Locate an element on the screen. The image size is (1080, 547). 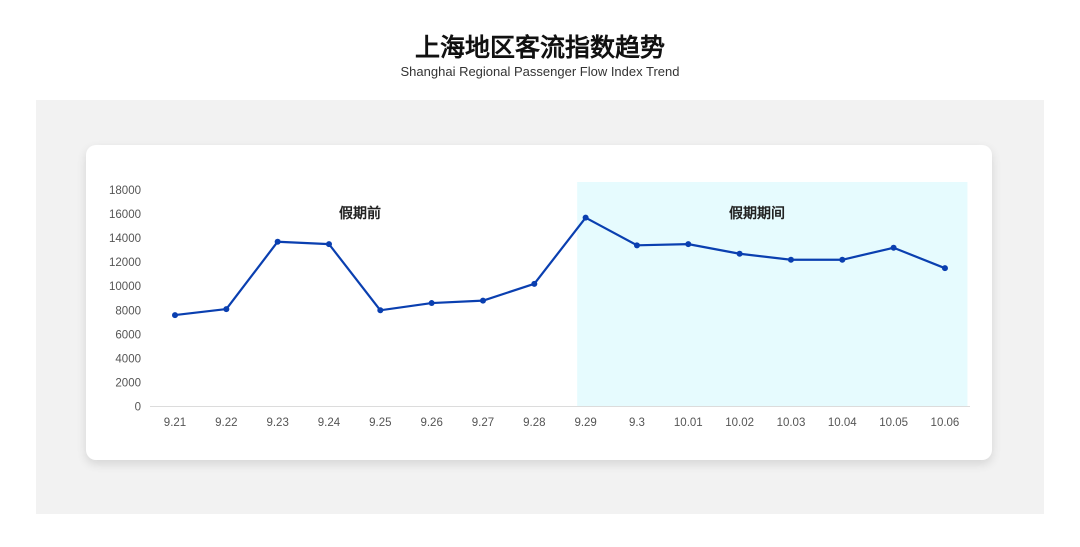
y-tick-label: 14000 is located at coordinates (125, 239).